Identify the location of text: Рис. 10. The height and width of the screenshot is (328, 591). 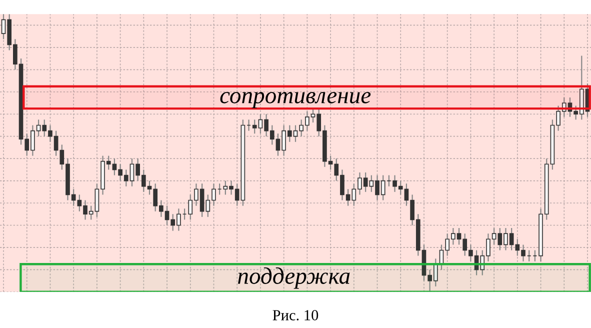
(295, 315).